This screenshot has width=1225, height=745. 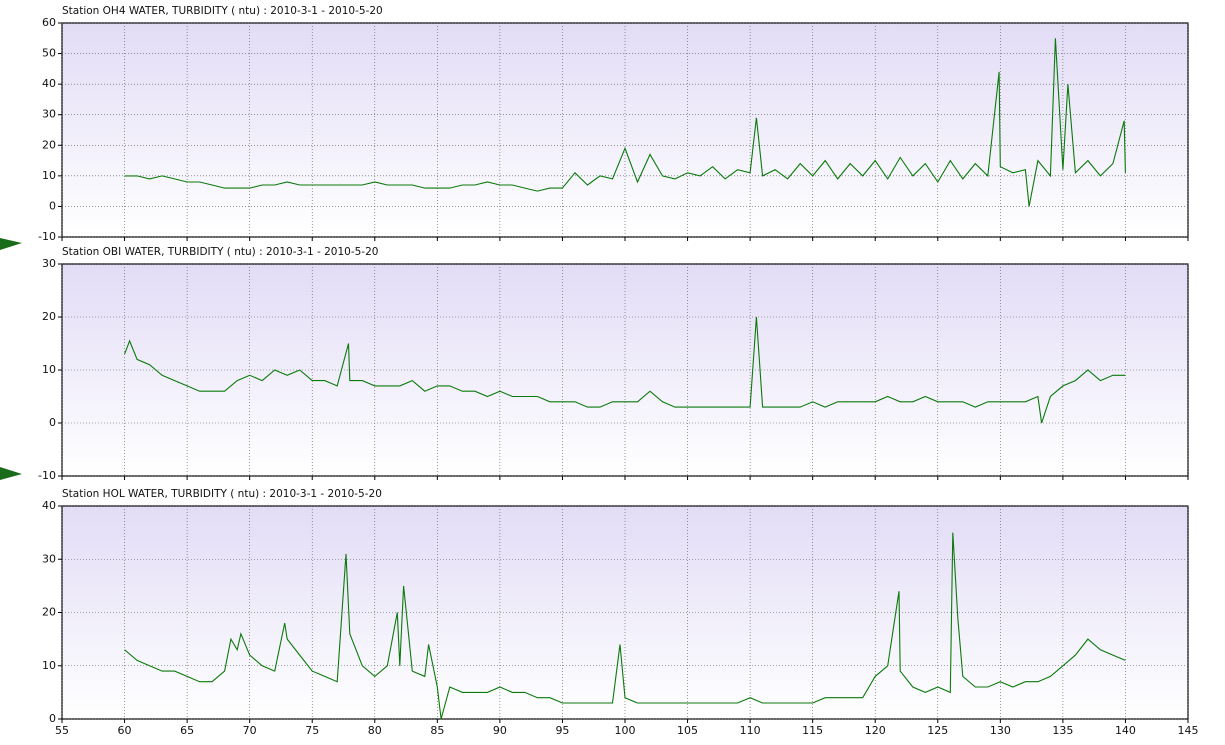 I want to click on x-tick-label: 60, so click(x=125, y=730).